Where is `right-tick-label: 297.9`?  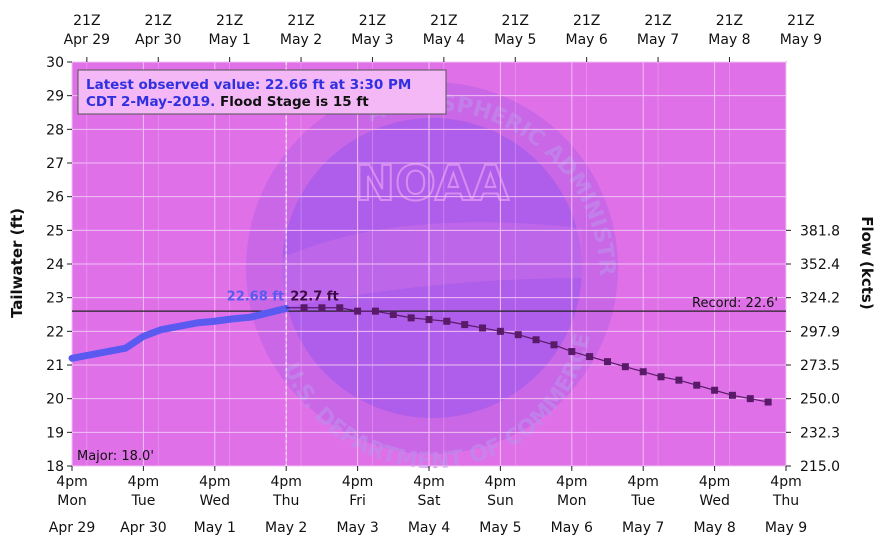 right-tick-label: 297.9 is located at coordinates (820, 332).